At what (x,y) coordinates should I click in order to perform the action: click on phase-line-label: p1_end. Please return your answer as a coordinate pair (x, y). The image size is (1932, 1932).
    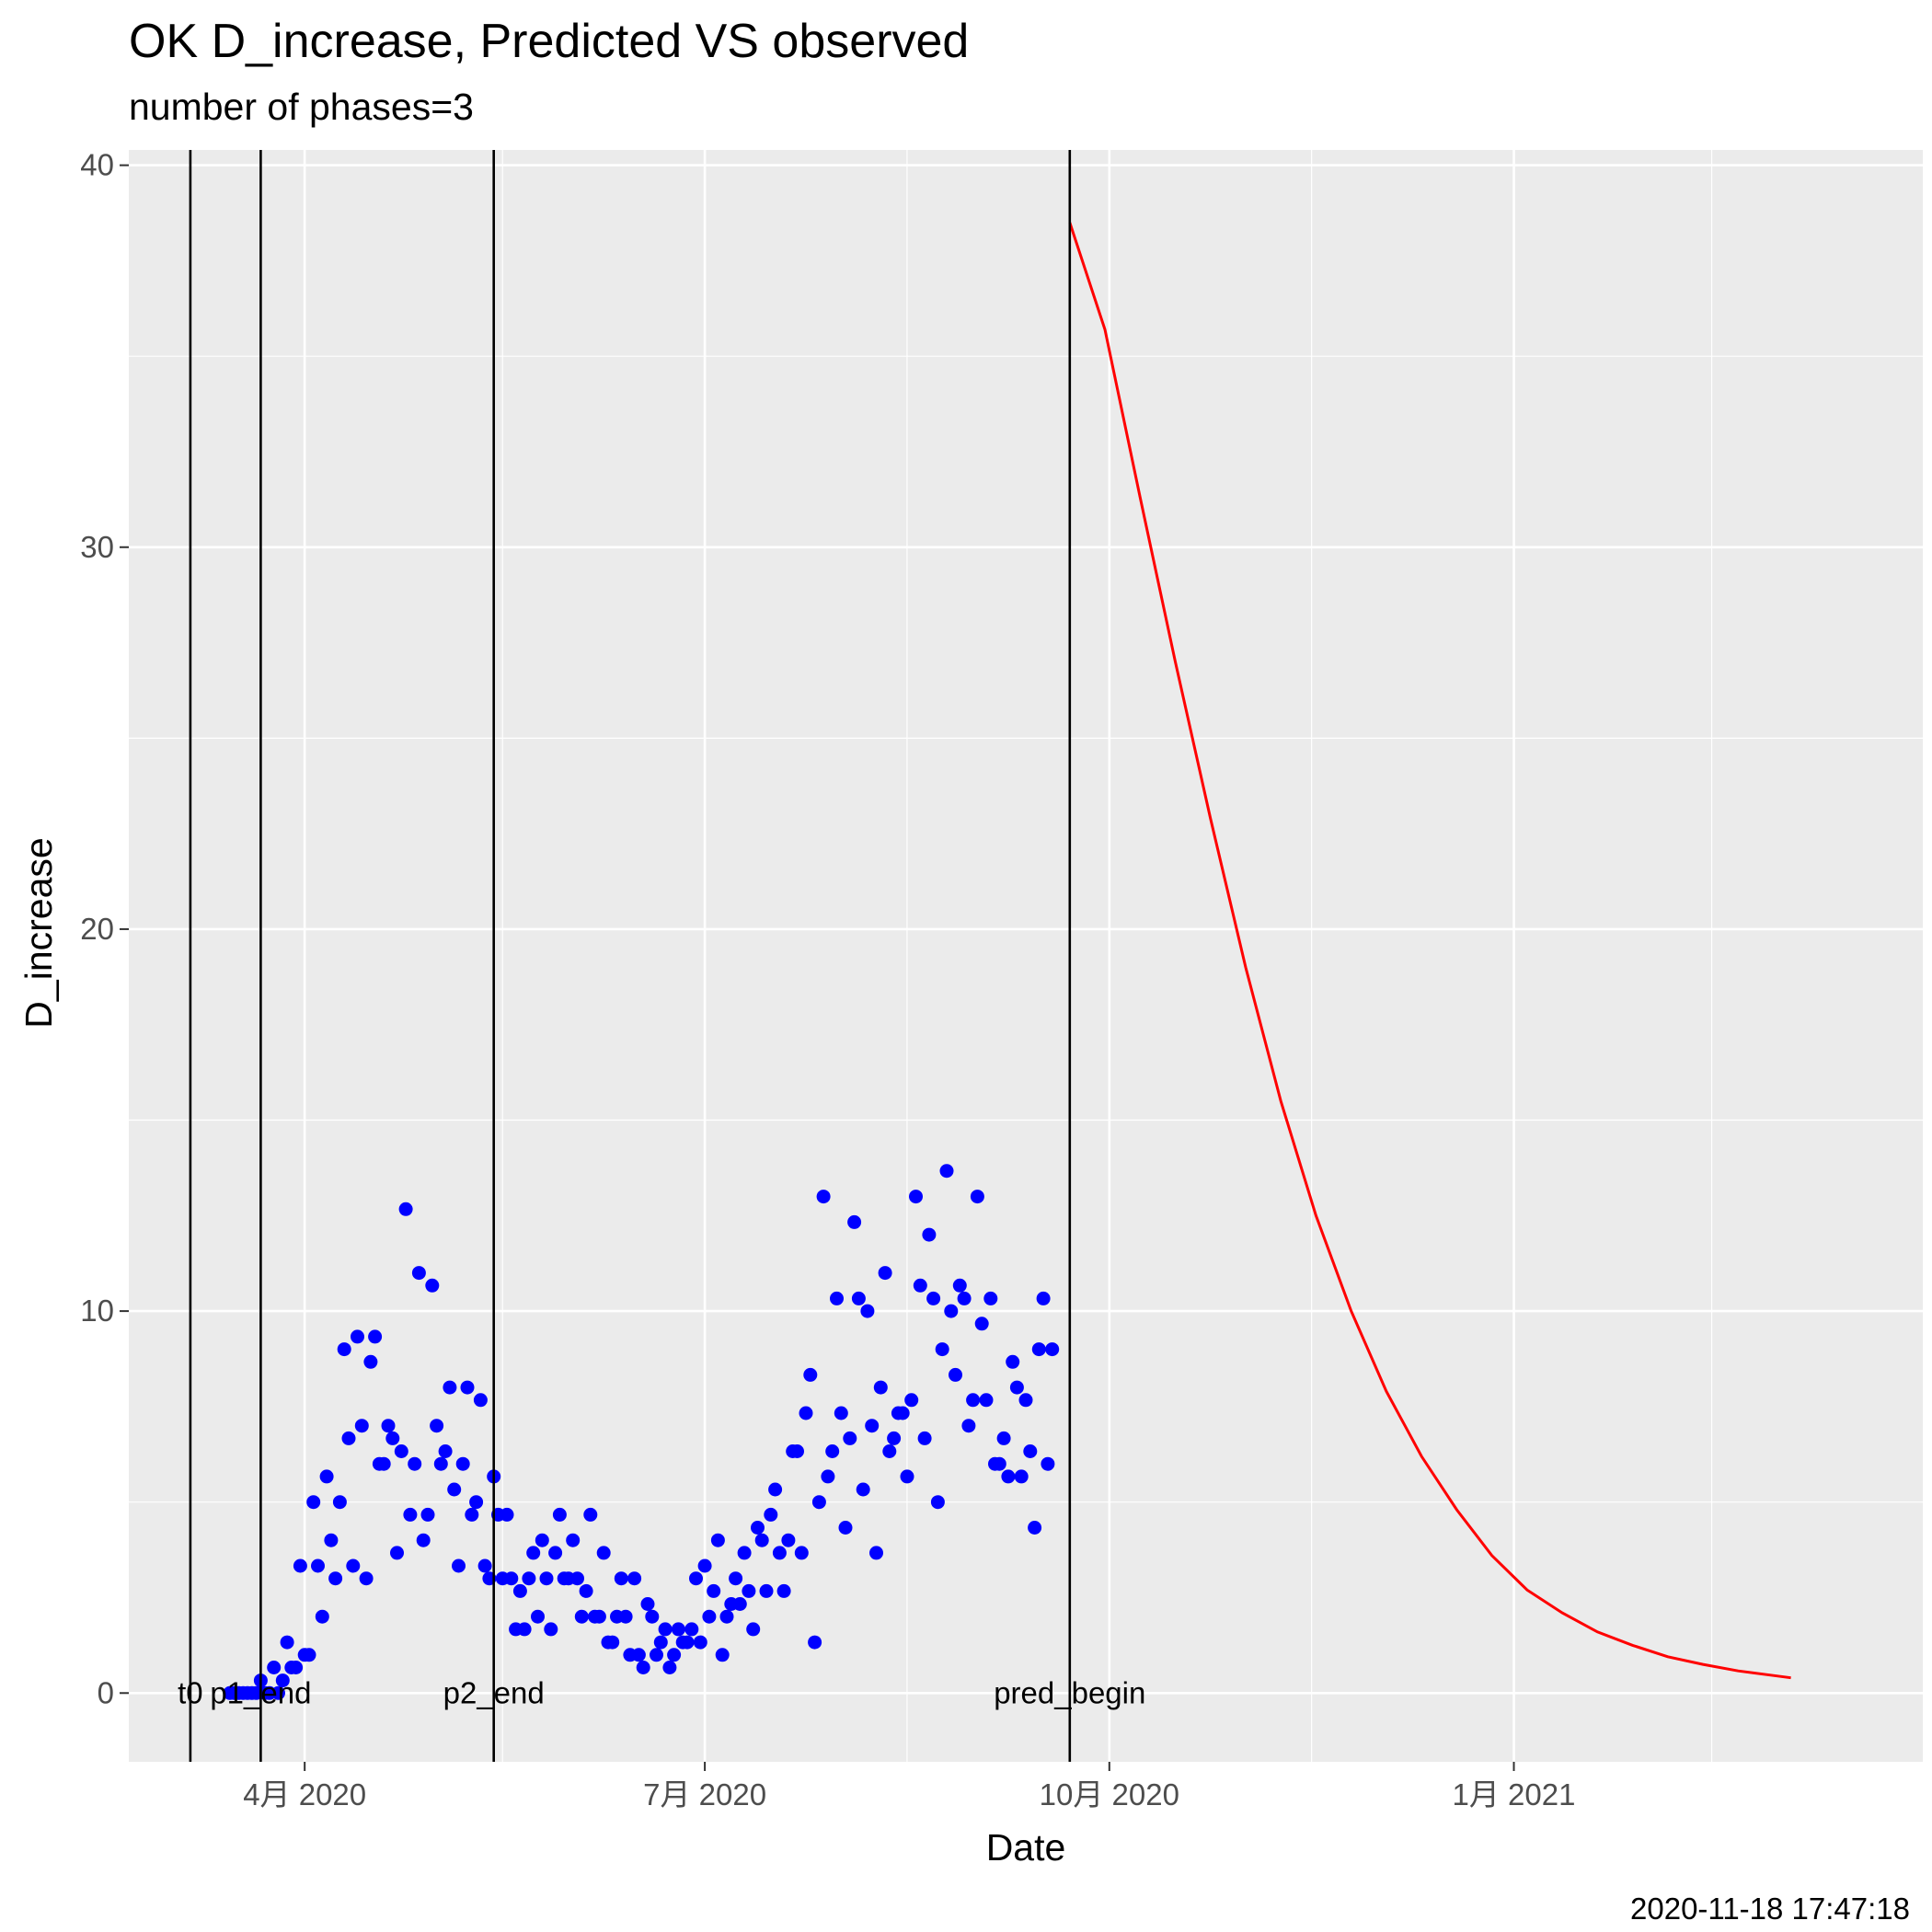
    Looking at the image, I should click on (260, 1692).